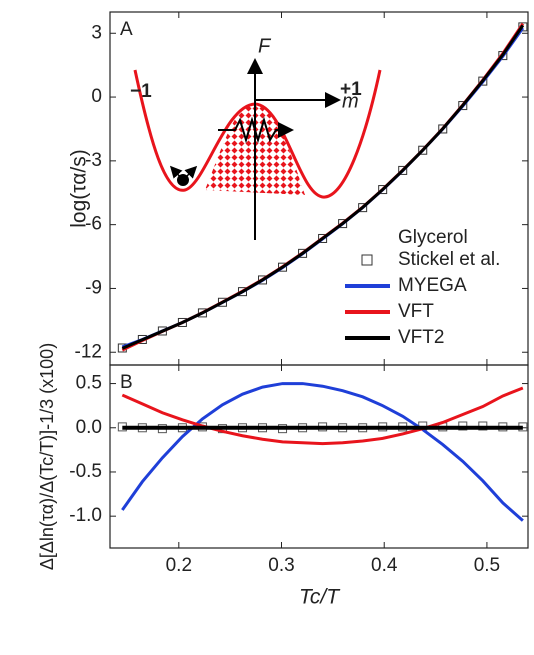 This screenshot has height=655, width=534. I want to click on x-tick-label: 0.5, so click(487, 565).